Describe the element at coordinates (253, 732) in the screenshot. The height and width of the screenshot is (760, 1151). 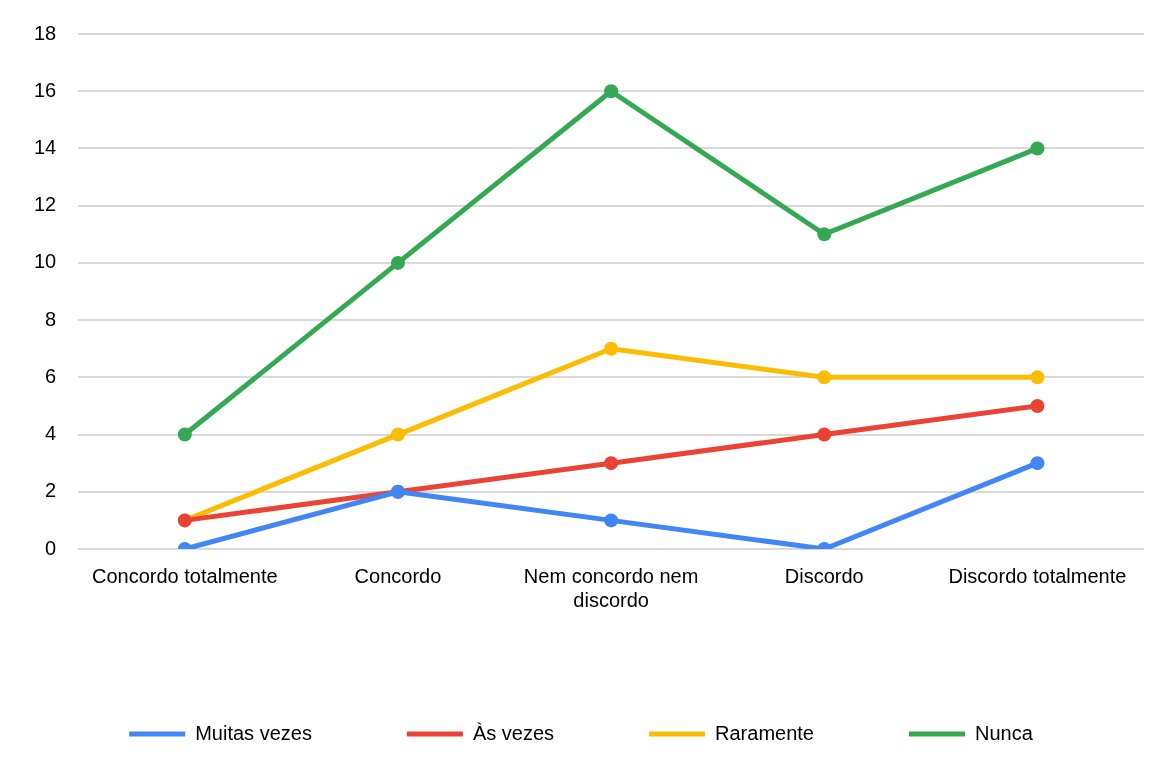
I see `legend-label: Muitas vezes` at that location.